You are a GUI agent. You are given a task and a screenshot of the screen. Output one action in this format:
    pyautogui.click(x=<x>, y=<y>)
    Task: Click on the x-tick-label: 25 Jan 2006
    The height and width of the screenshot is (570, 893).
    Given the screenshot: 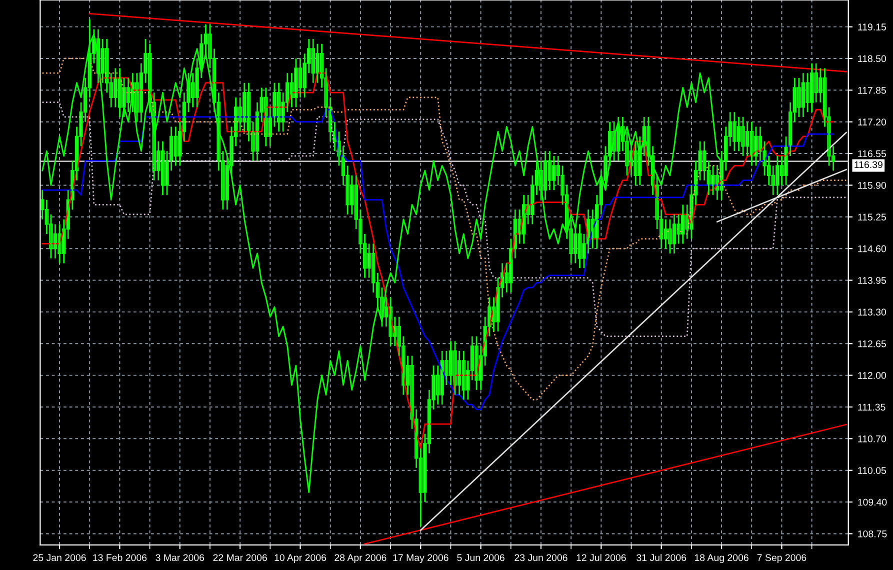 What is the action you would take?
    pyautogui.click(x=59, y=558)
    